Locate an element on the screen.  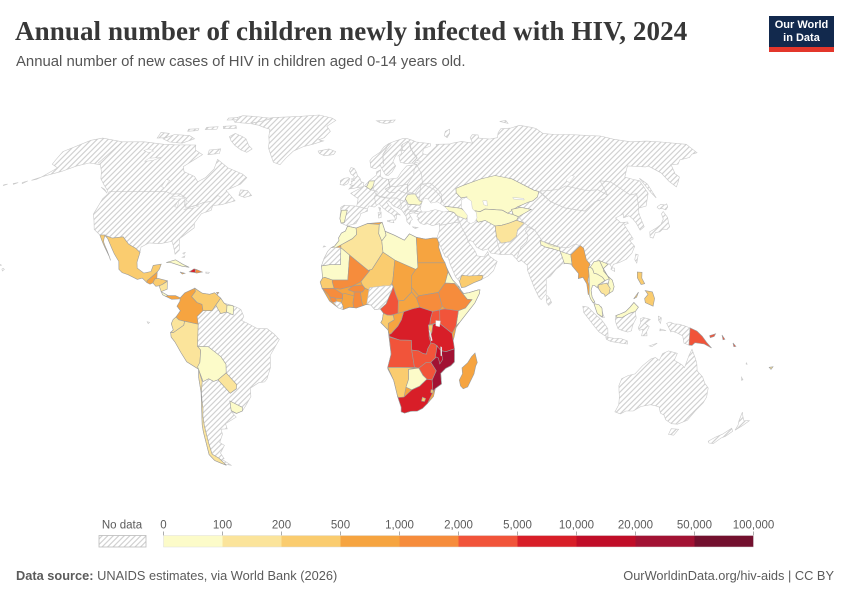
svg-text: 10,000 is located at coordinates (576, 526).